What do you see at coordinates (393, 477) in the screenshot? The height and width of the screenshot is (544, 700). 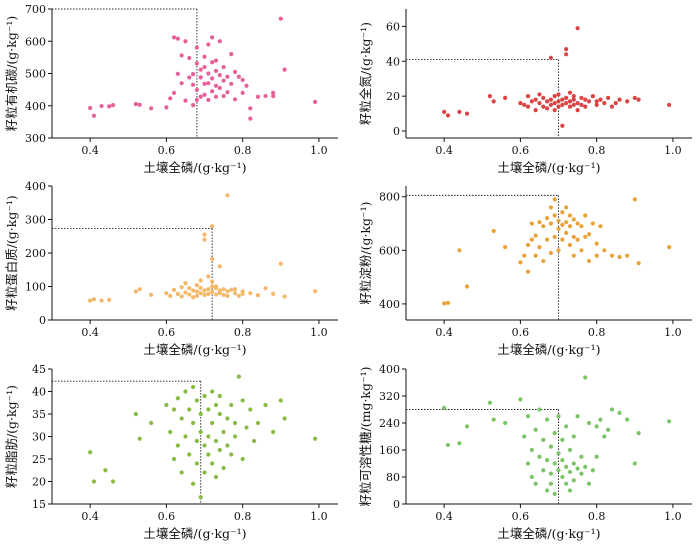 I see `y-tick-label: 80` at bounding box center [393, 477].